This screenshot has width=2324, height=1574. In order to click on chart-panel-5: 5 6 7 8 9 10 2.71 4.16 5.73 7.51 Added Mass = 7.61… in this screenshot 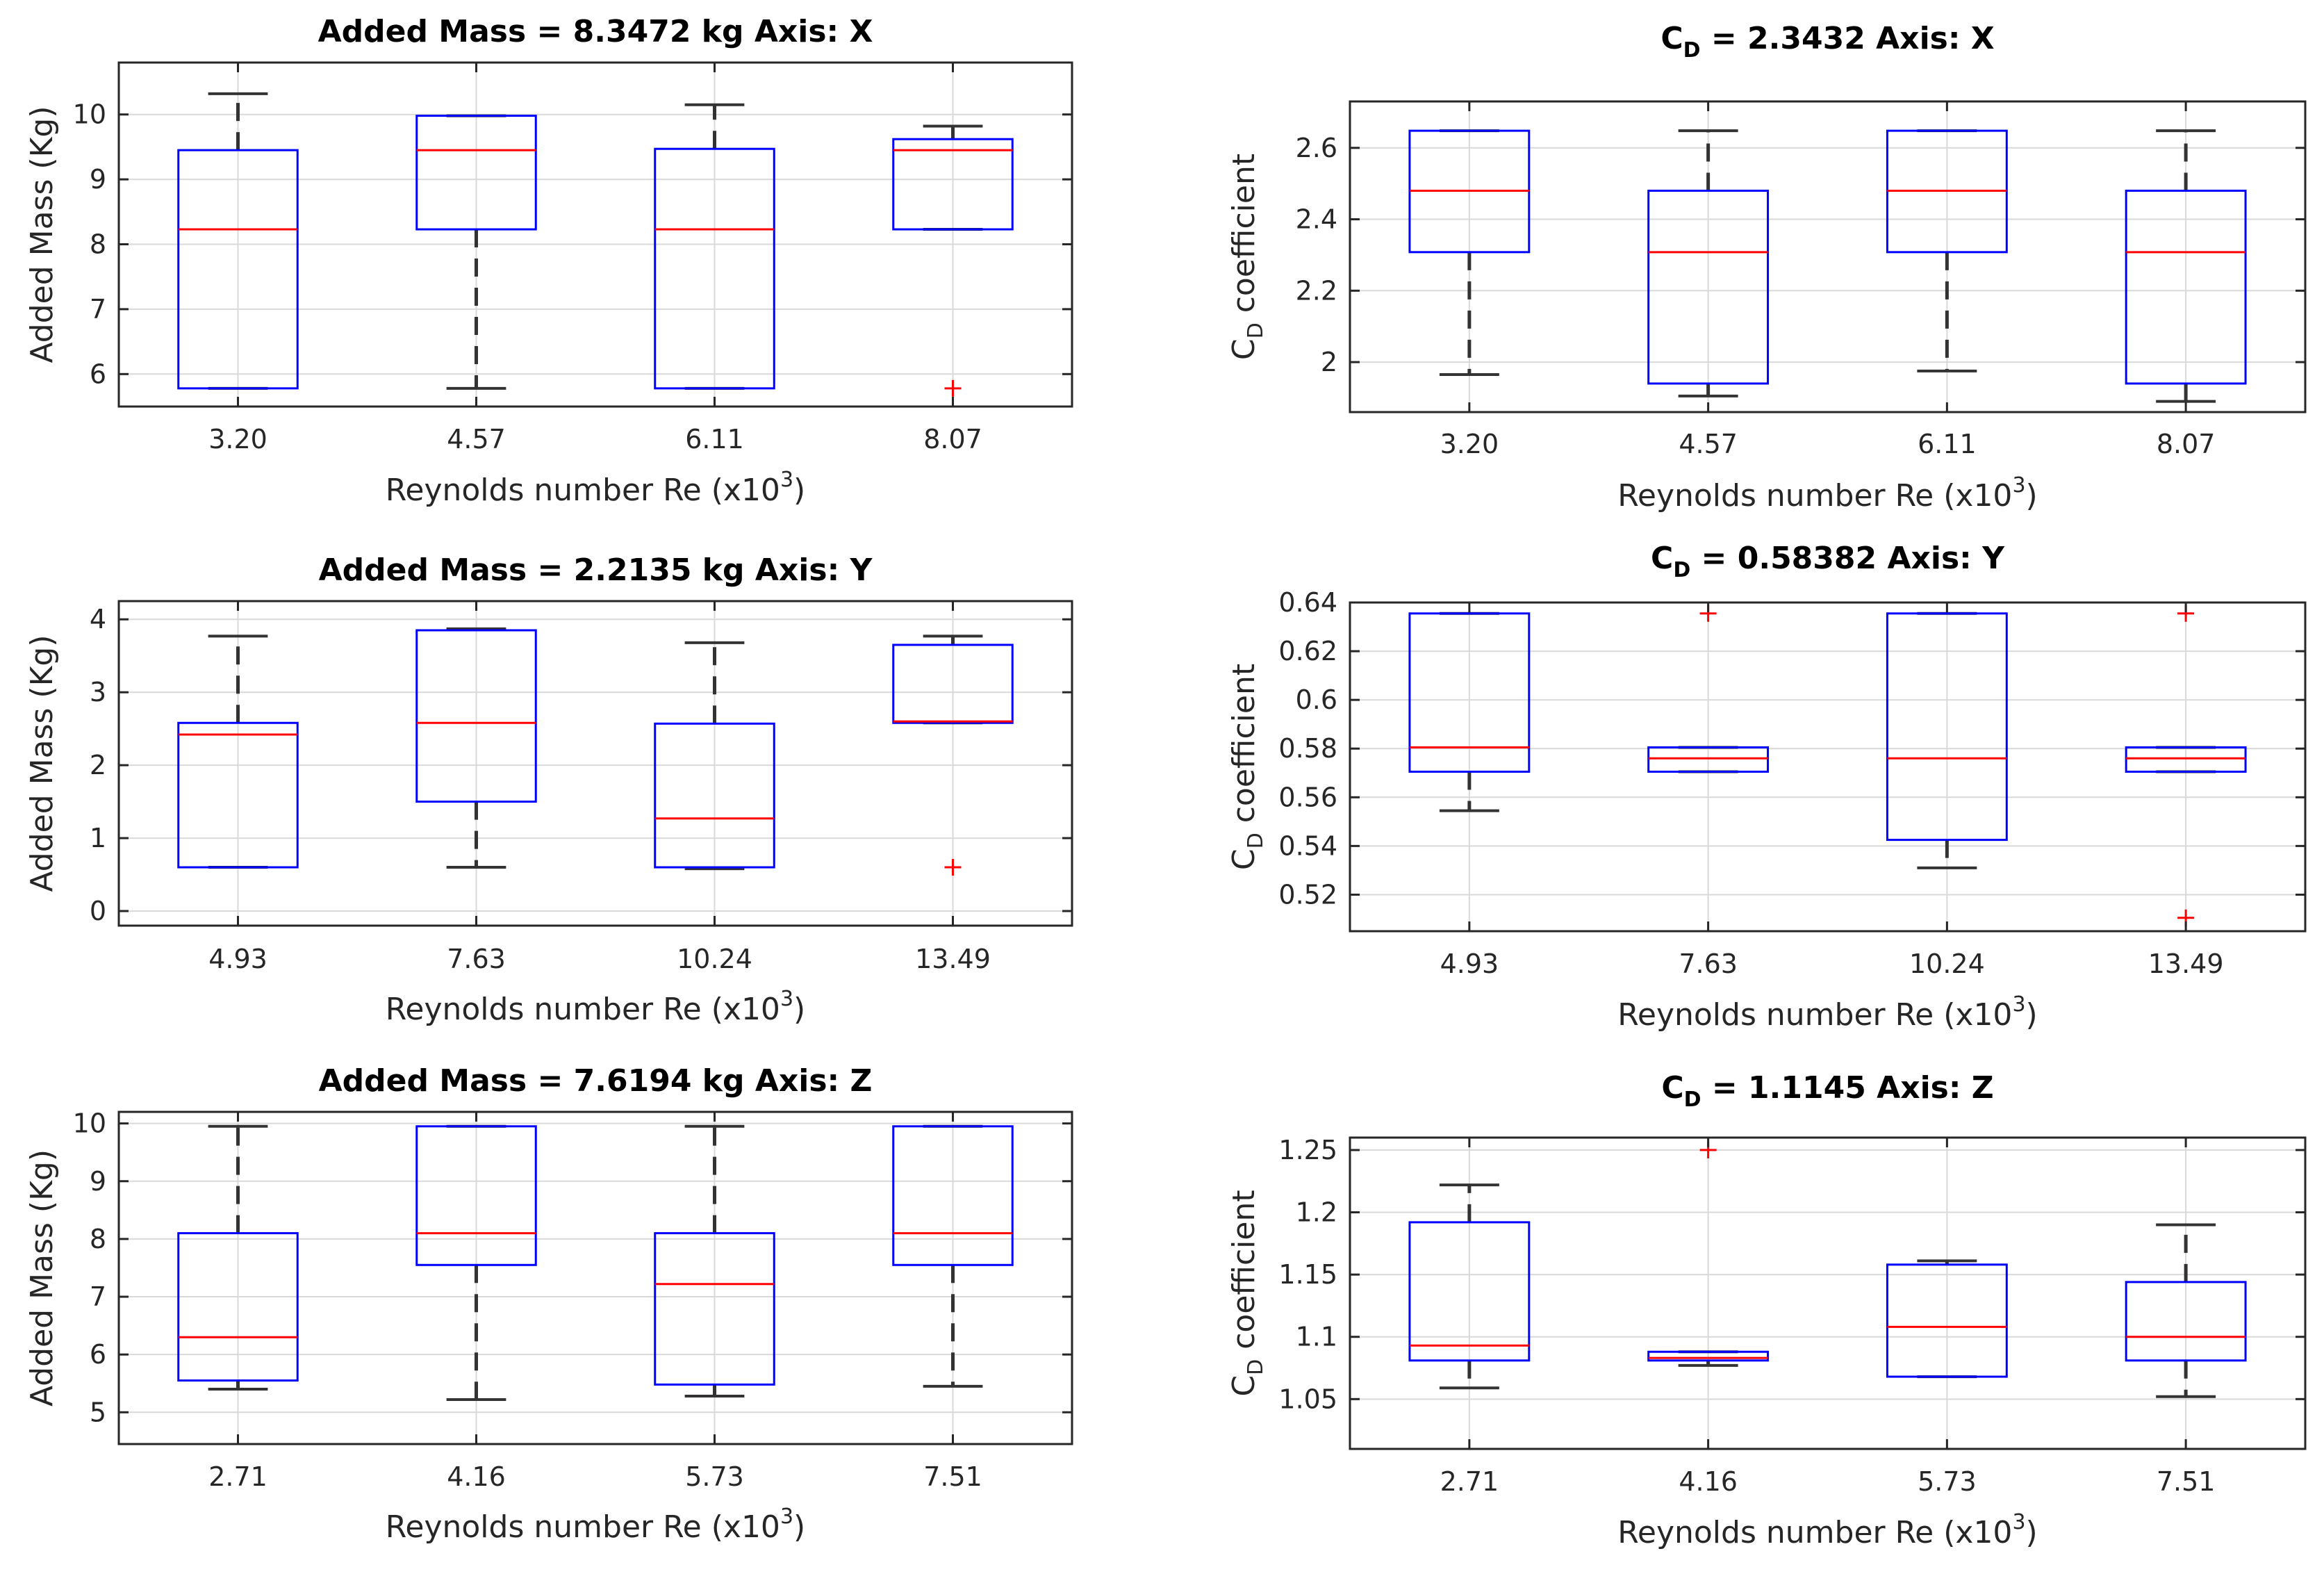, I will do `click(548, 1304)`.